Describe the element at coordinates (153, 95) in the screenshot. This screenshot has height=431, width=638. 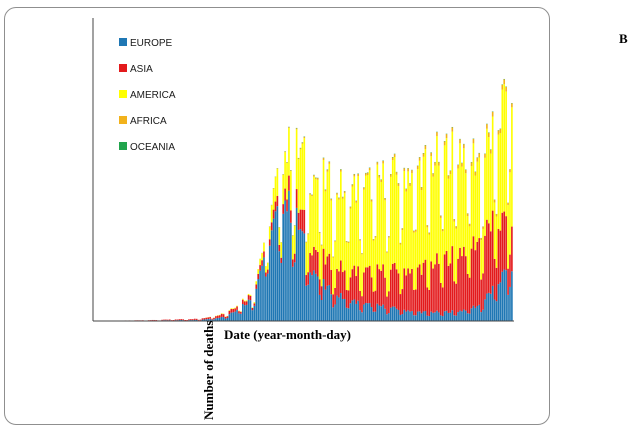
I see `legend-label-america: AMERICA` at that location.